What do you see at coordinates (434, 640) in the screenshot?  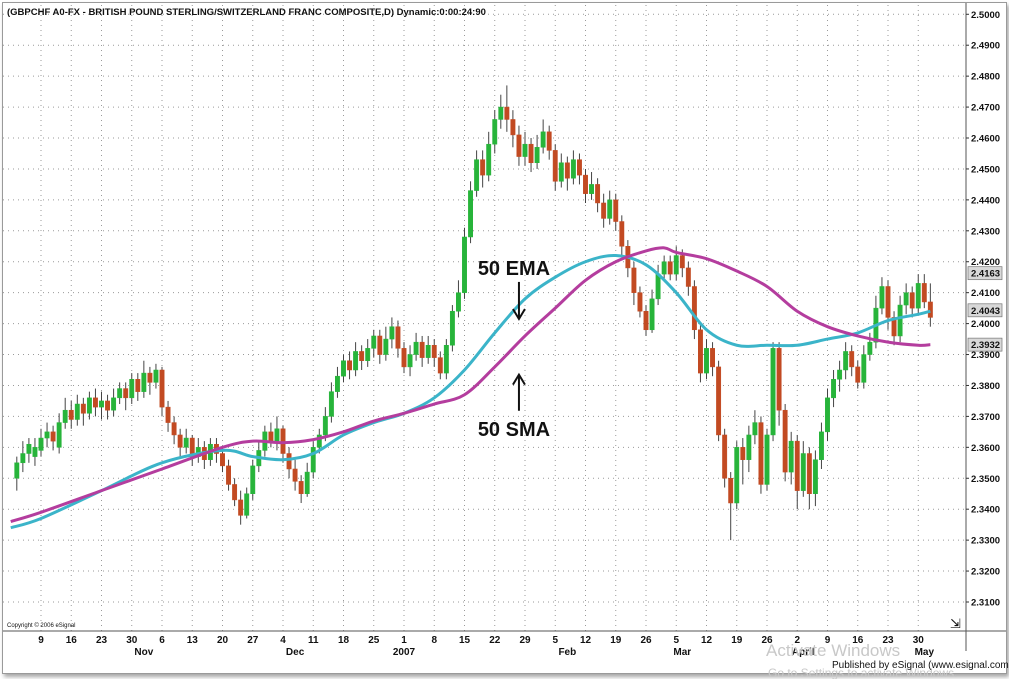 I see `x-tick-label: 8` at bounding box center [434, 640].